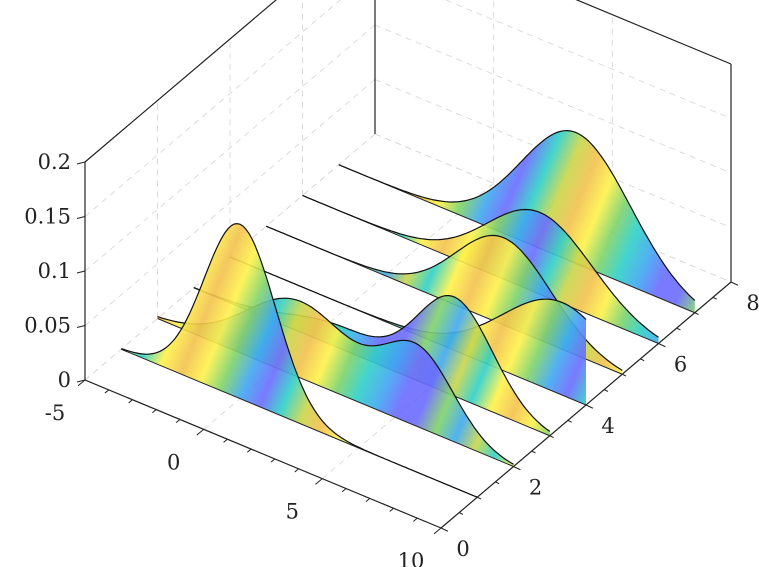 Image resolution: width=759 pixels, height=567 pixels. Describe the element at coordinates (680, 365) in the screenshot. I see `y-tick-label: 6` at that location.